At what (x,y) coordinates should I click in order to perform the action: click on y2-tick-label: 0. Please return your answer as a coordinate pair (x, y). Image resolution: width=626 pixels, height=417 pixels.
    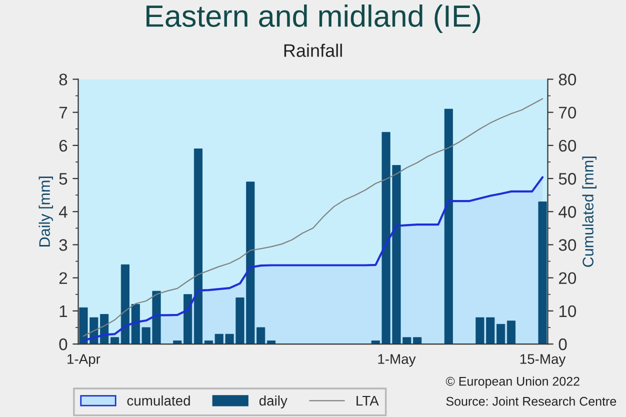
    Looking at the image, I should click on (562, 344).